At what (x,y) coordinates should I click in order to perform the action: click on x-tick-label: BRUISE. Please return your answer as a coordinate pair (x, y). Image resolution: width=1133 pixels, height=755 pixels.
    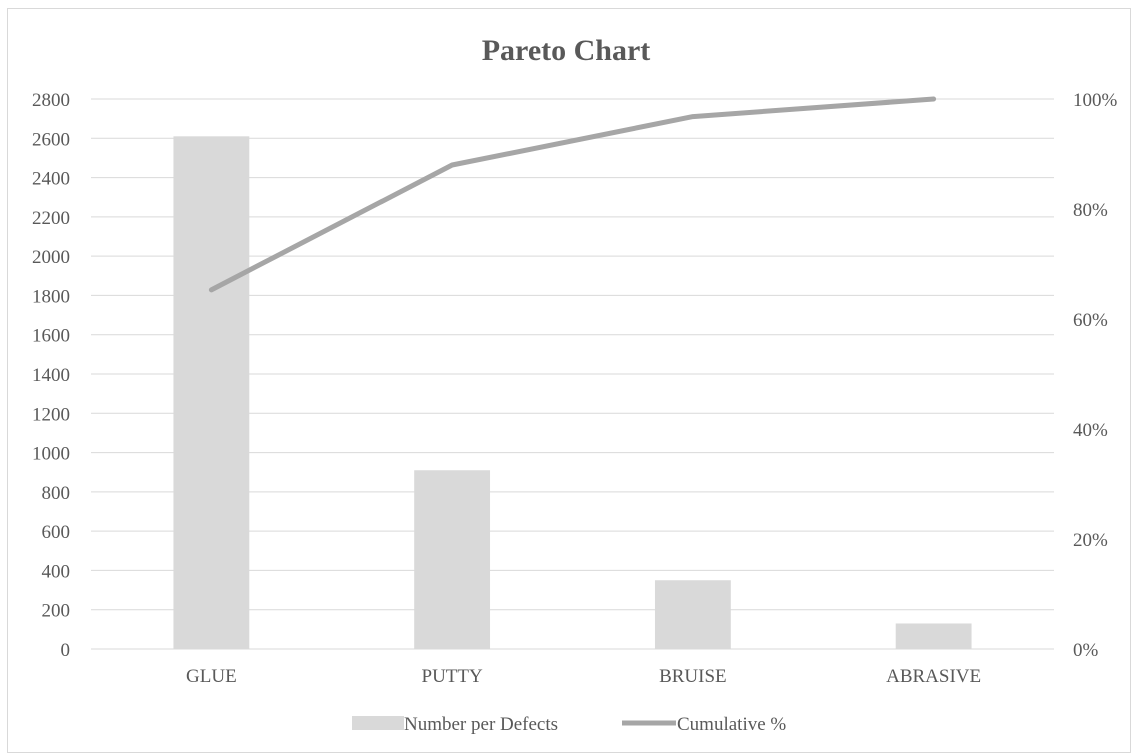
    Looking at the image, I should click on (693, 676).